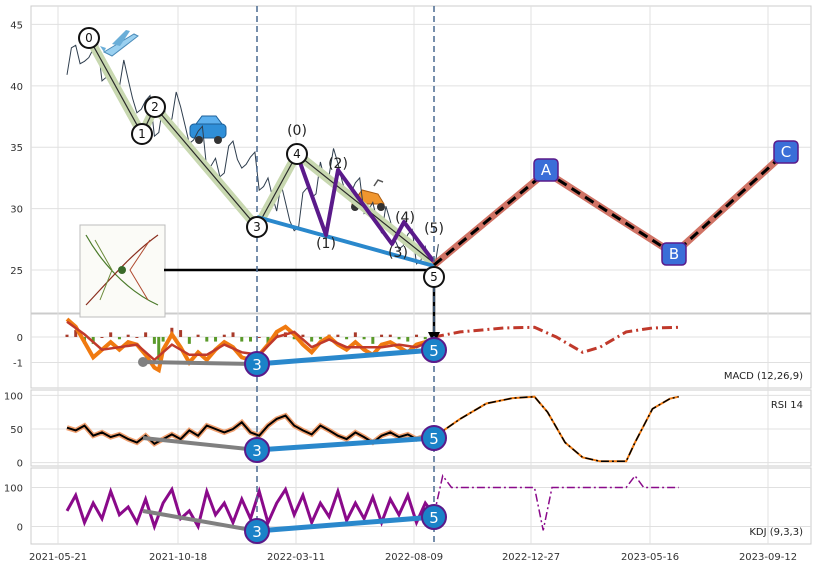 The height and width of the screenshot is (568, 819). I want to click on rsi-div-node-3-label: 3, so click(257, 451).